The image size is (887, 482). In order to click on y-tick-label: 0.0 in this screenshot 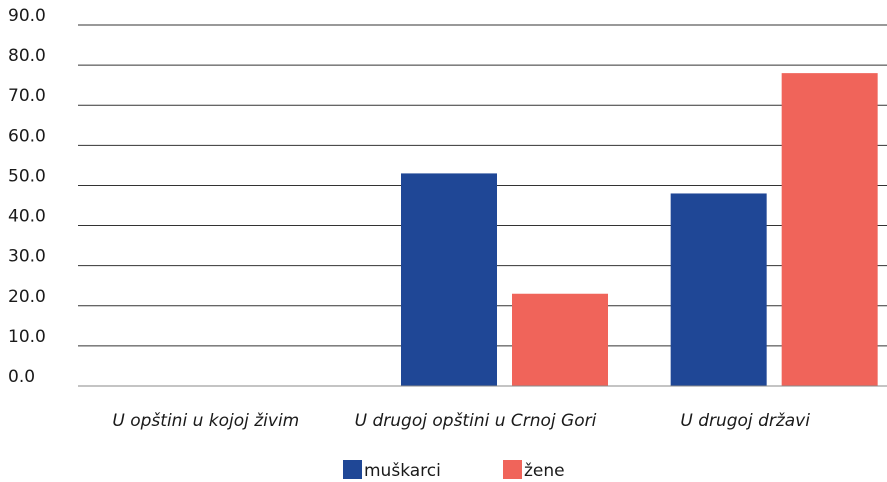, I will do `click(21, 377)`.